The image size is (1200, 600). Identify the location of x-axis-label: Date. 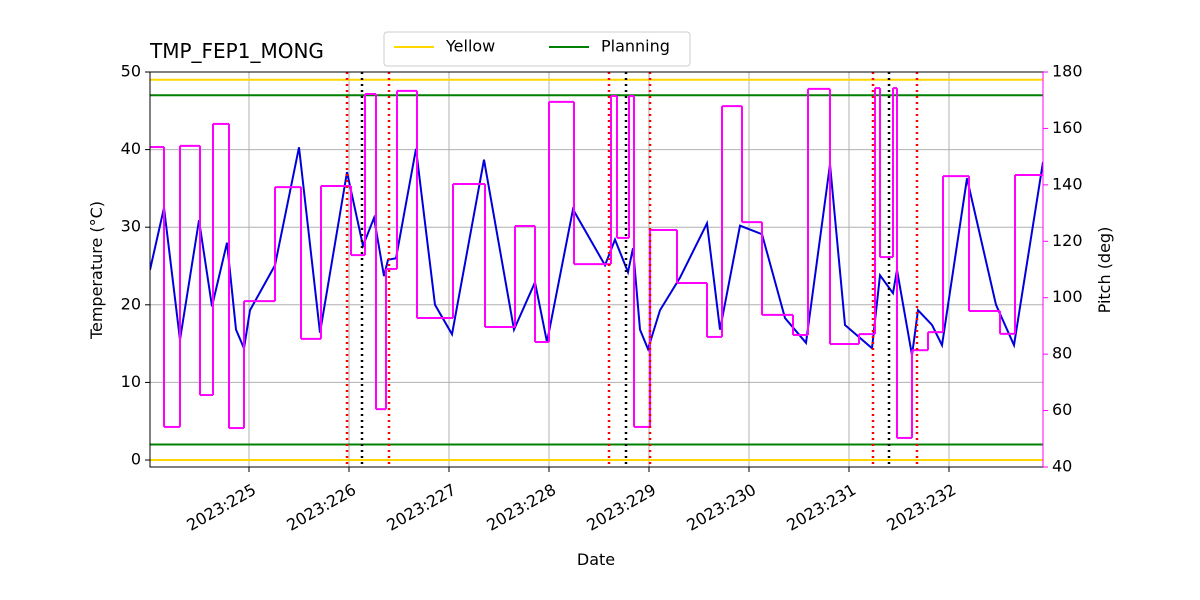
(596, 559).